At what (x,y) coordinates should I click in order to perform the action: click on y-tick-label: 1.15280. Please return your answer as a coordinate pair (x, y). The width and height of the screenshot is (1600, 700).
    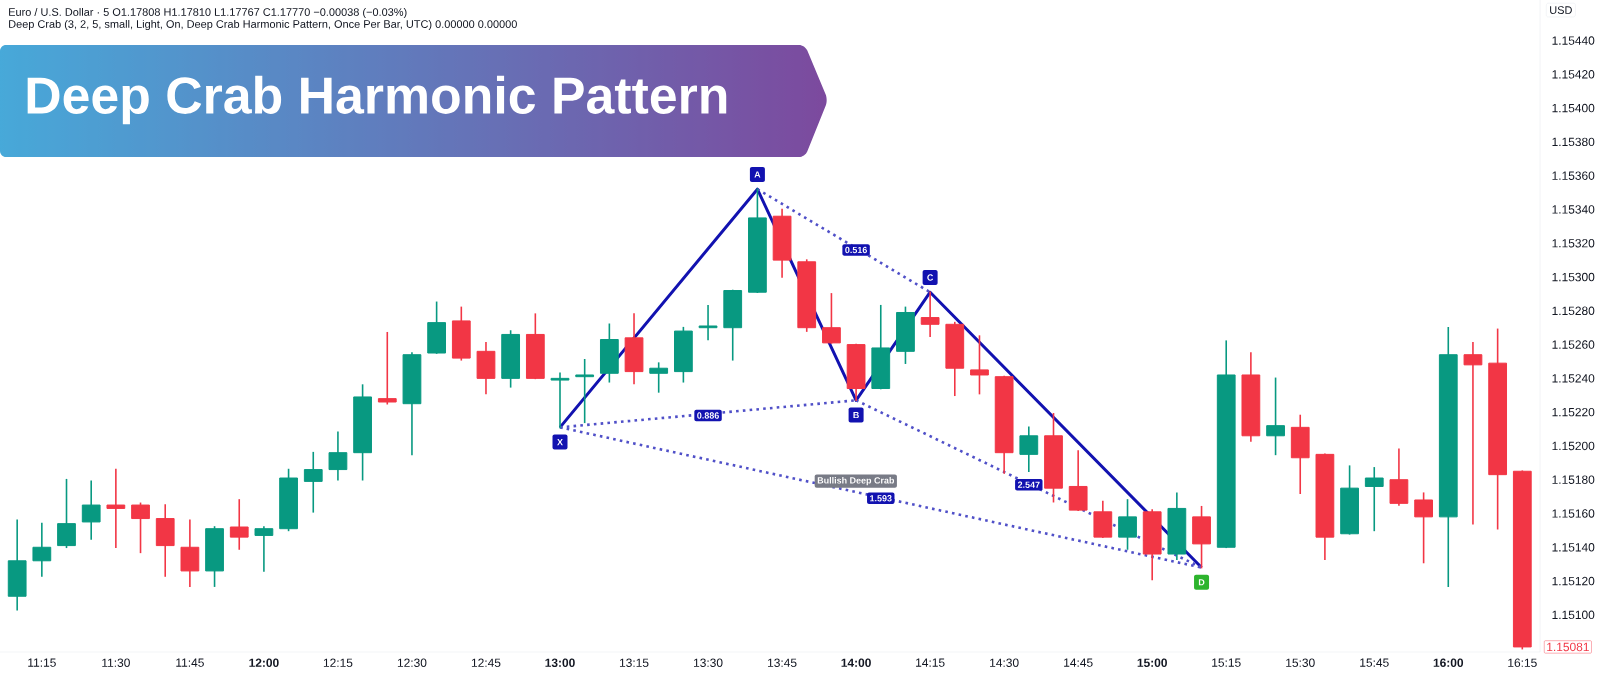
    Looking at the image, I should click on (1573, 311).